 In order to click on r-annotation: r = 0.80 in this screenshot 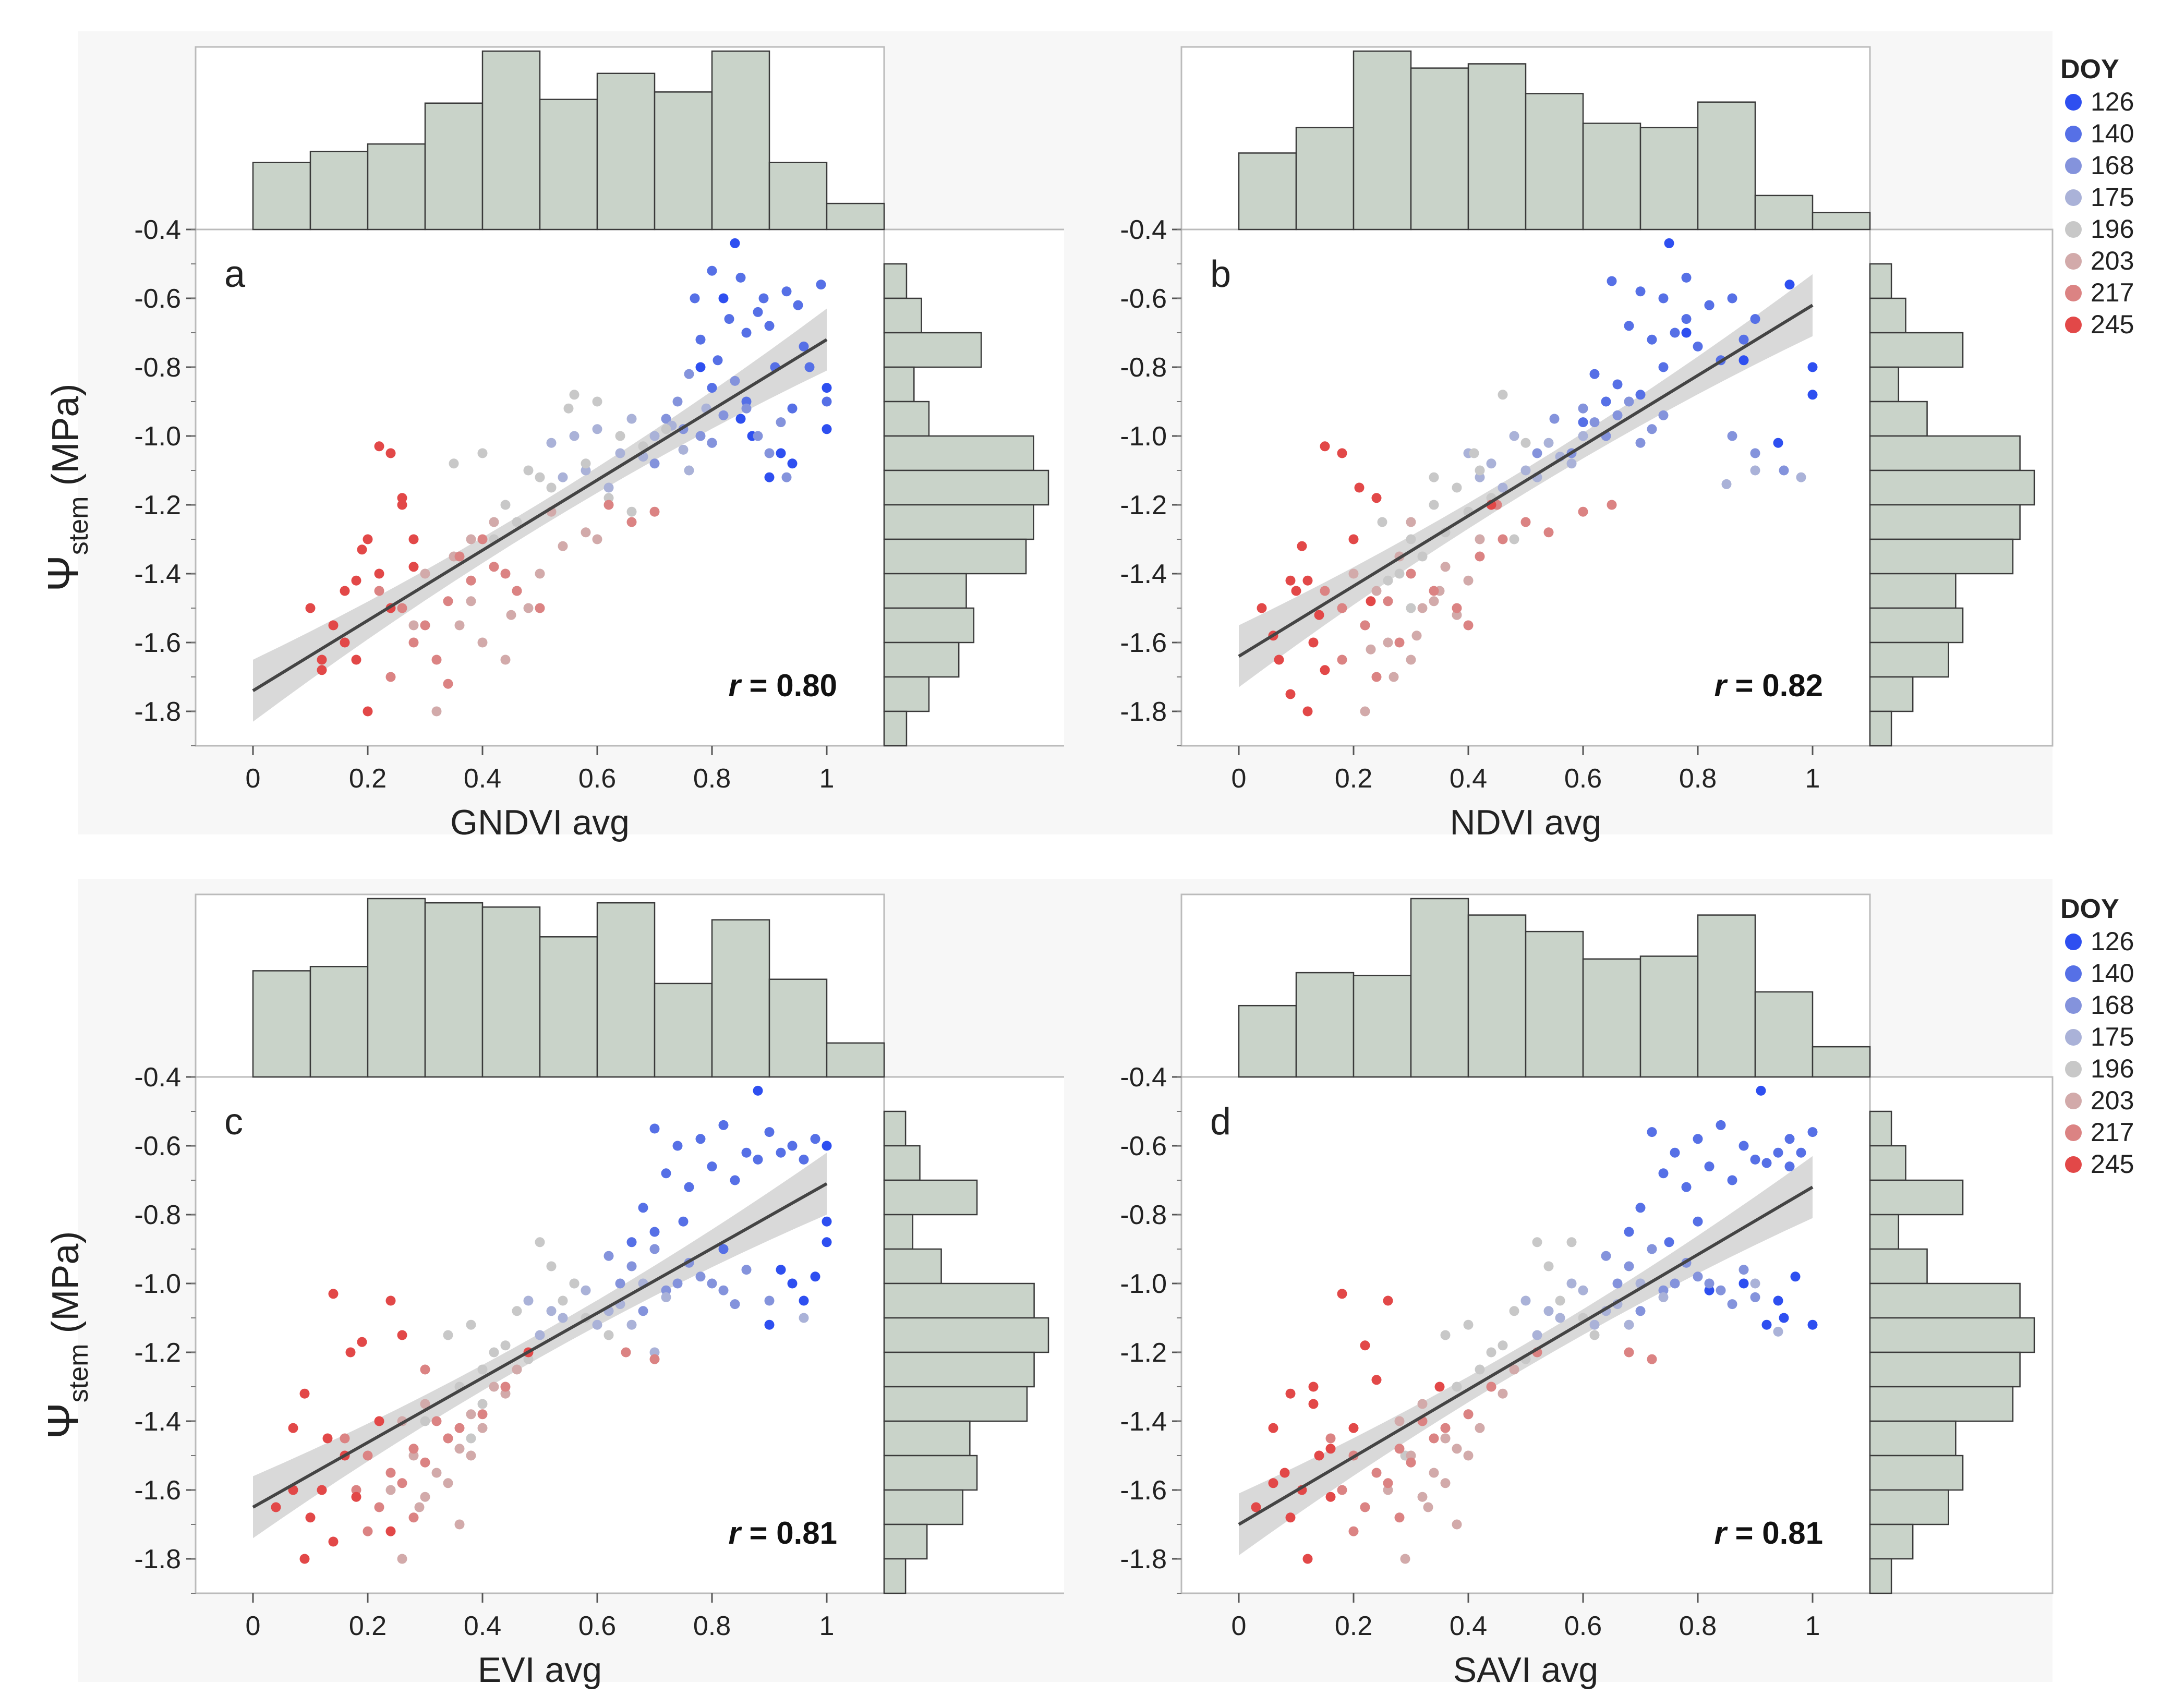, I will do `click(782, 685)`.